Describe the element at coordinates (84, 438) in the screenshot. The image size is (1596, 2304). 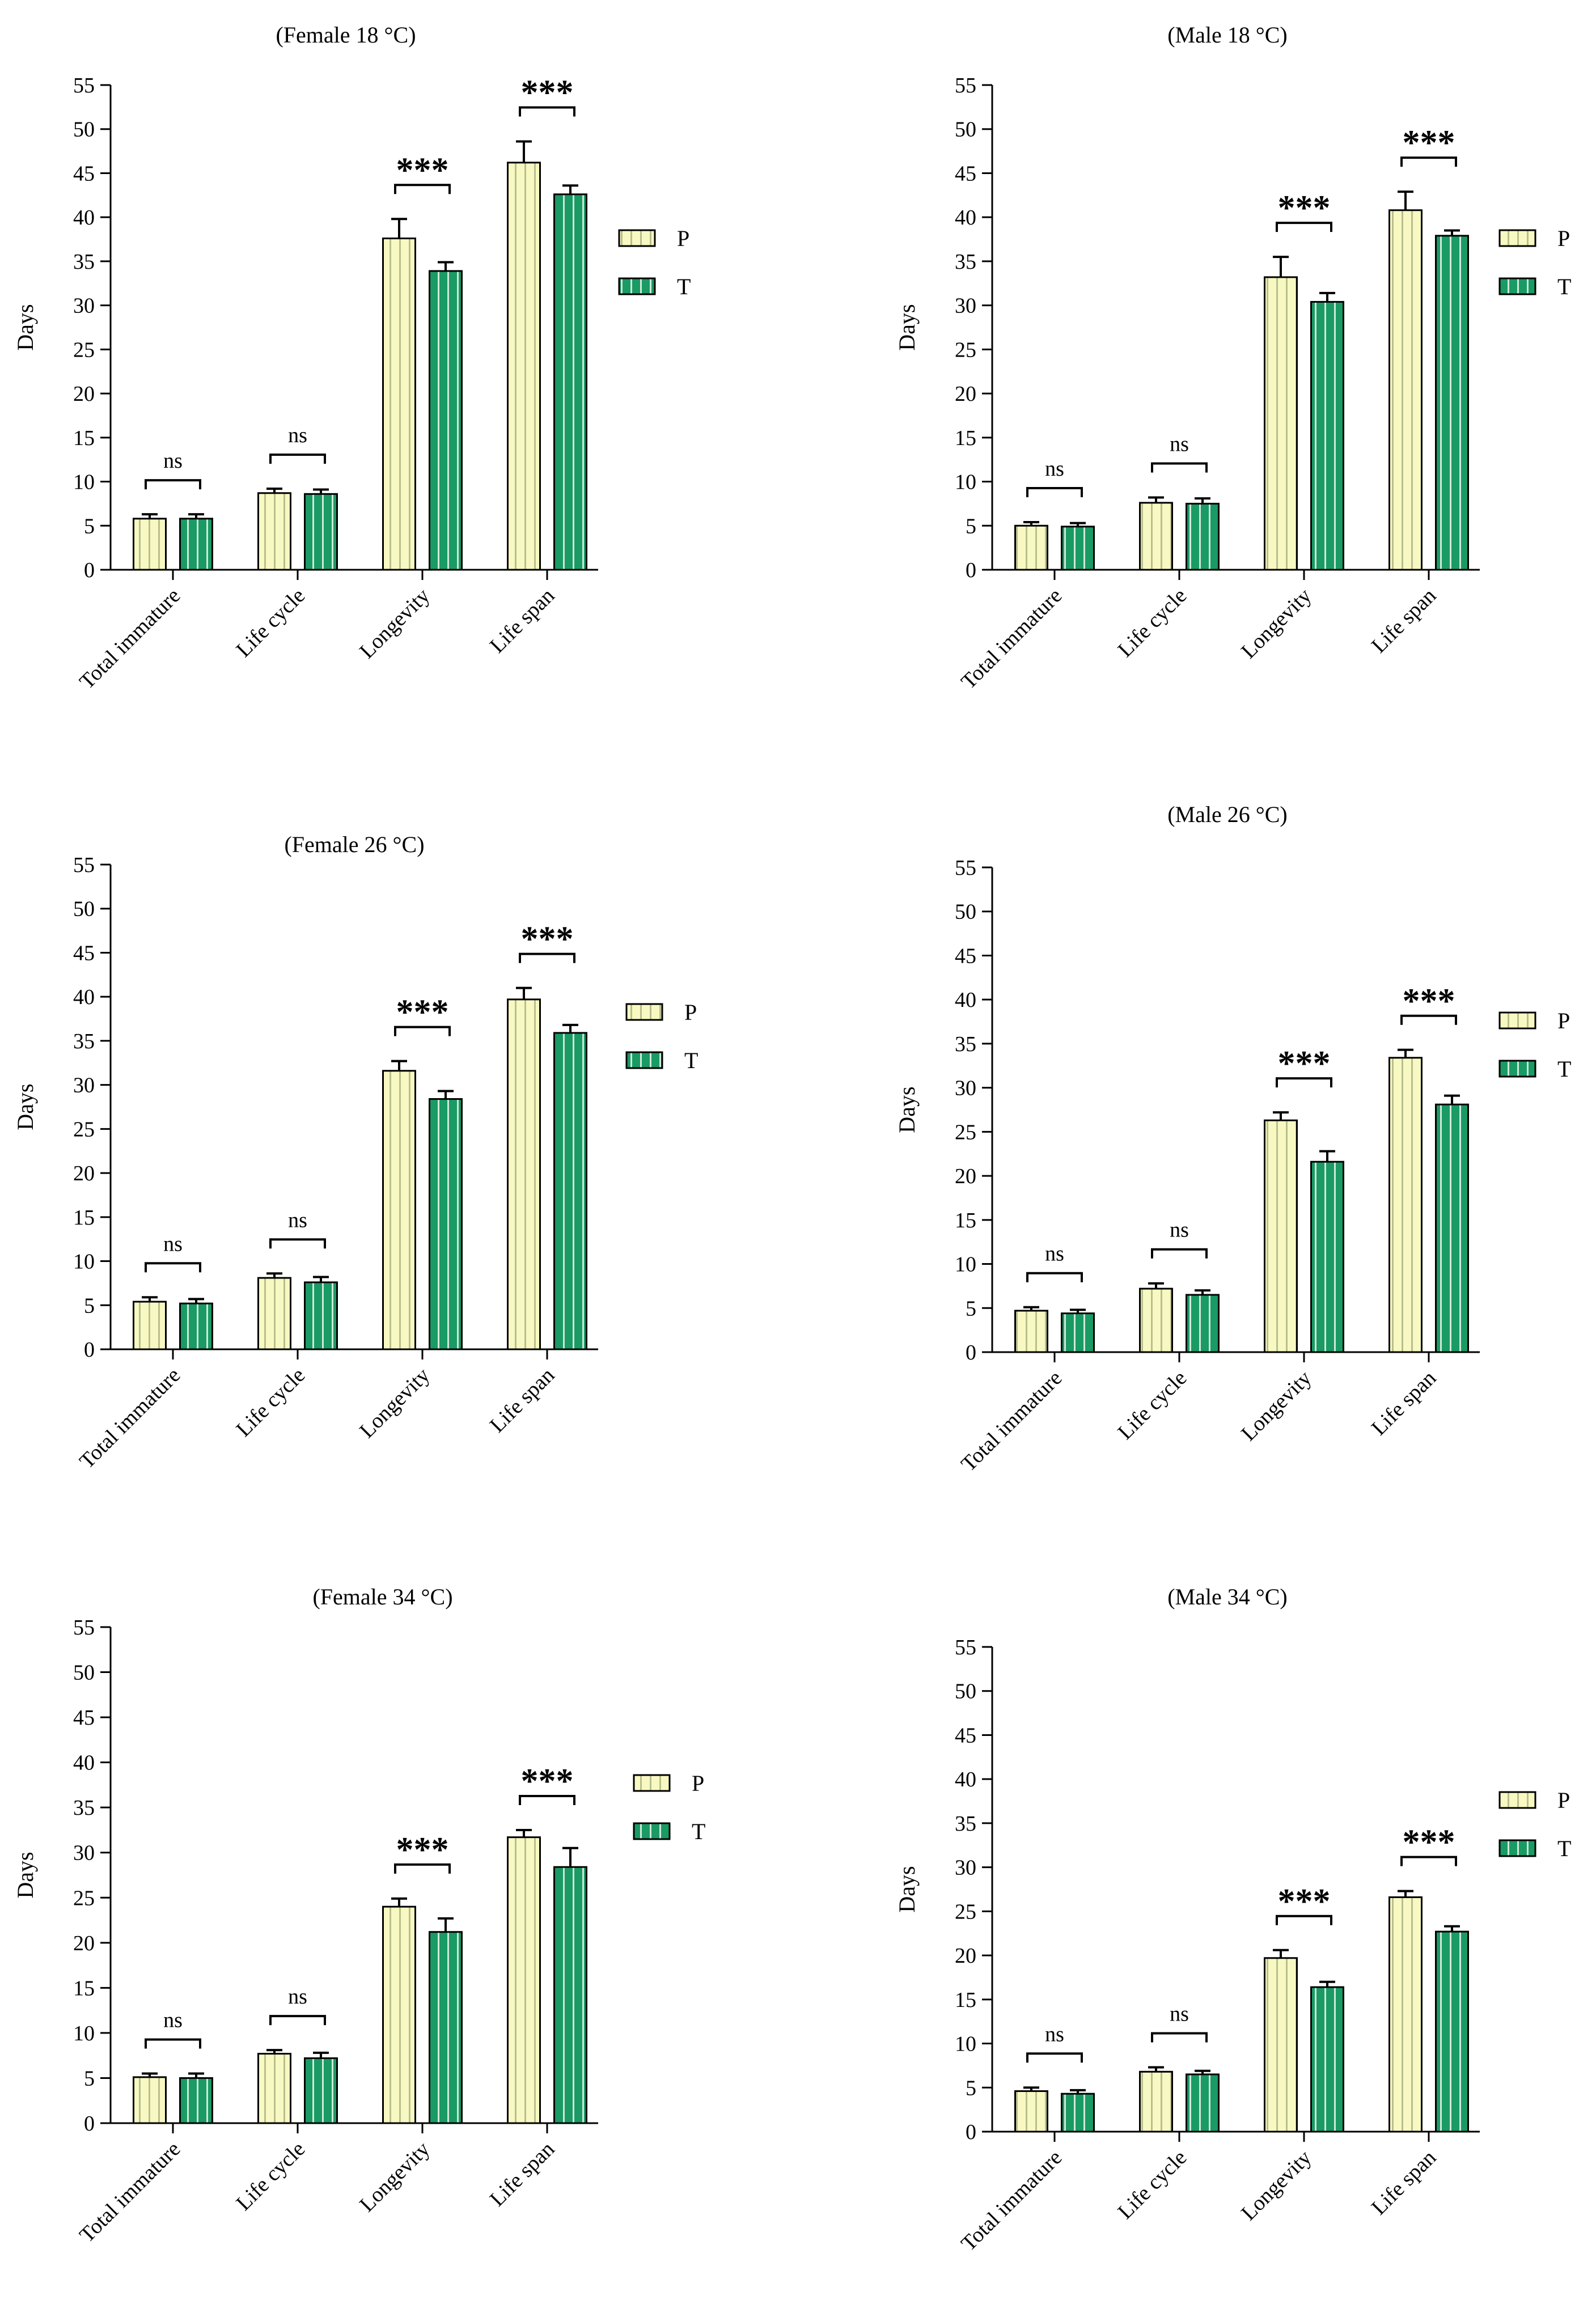
I see `panel-1-y-tick-label-15: 15` at that location.